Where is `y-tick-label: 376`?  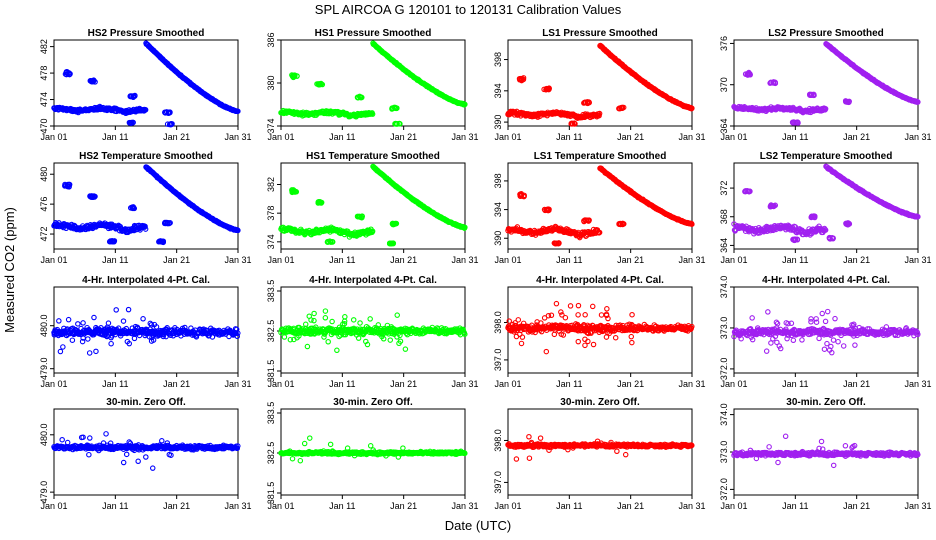 y-tick-label: 376 is located at coordinates (724, 43).